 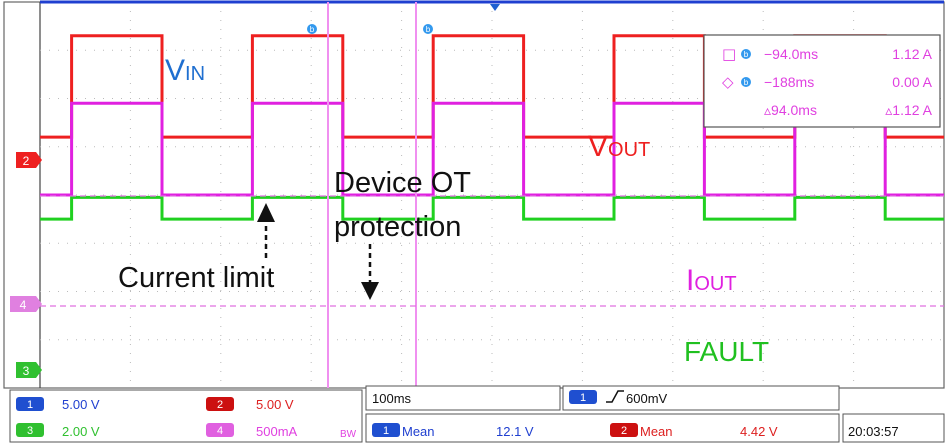 What do you see at coordinates (515, 431) in the screenshot?
I see `measurement-1-value: 12.1 V` at bounding box center [515, 431].